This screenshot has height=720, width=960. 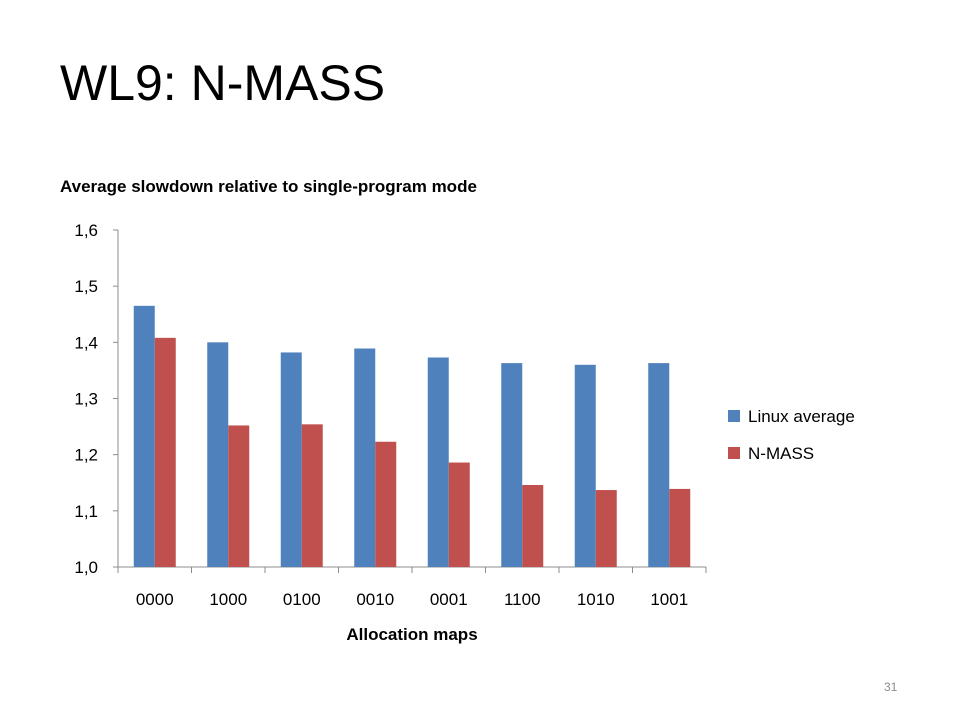 What do you see at coordinates (223, 83) in the screenshot?
I see `slide-title: WL9: N-MASS` at bounding box center [223, 83].